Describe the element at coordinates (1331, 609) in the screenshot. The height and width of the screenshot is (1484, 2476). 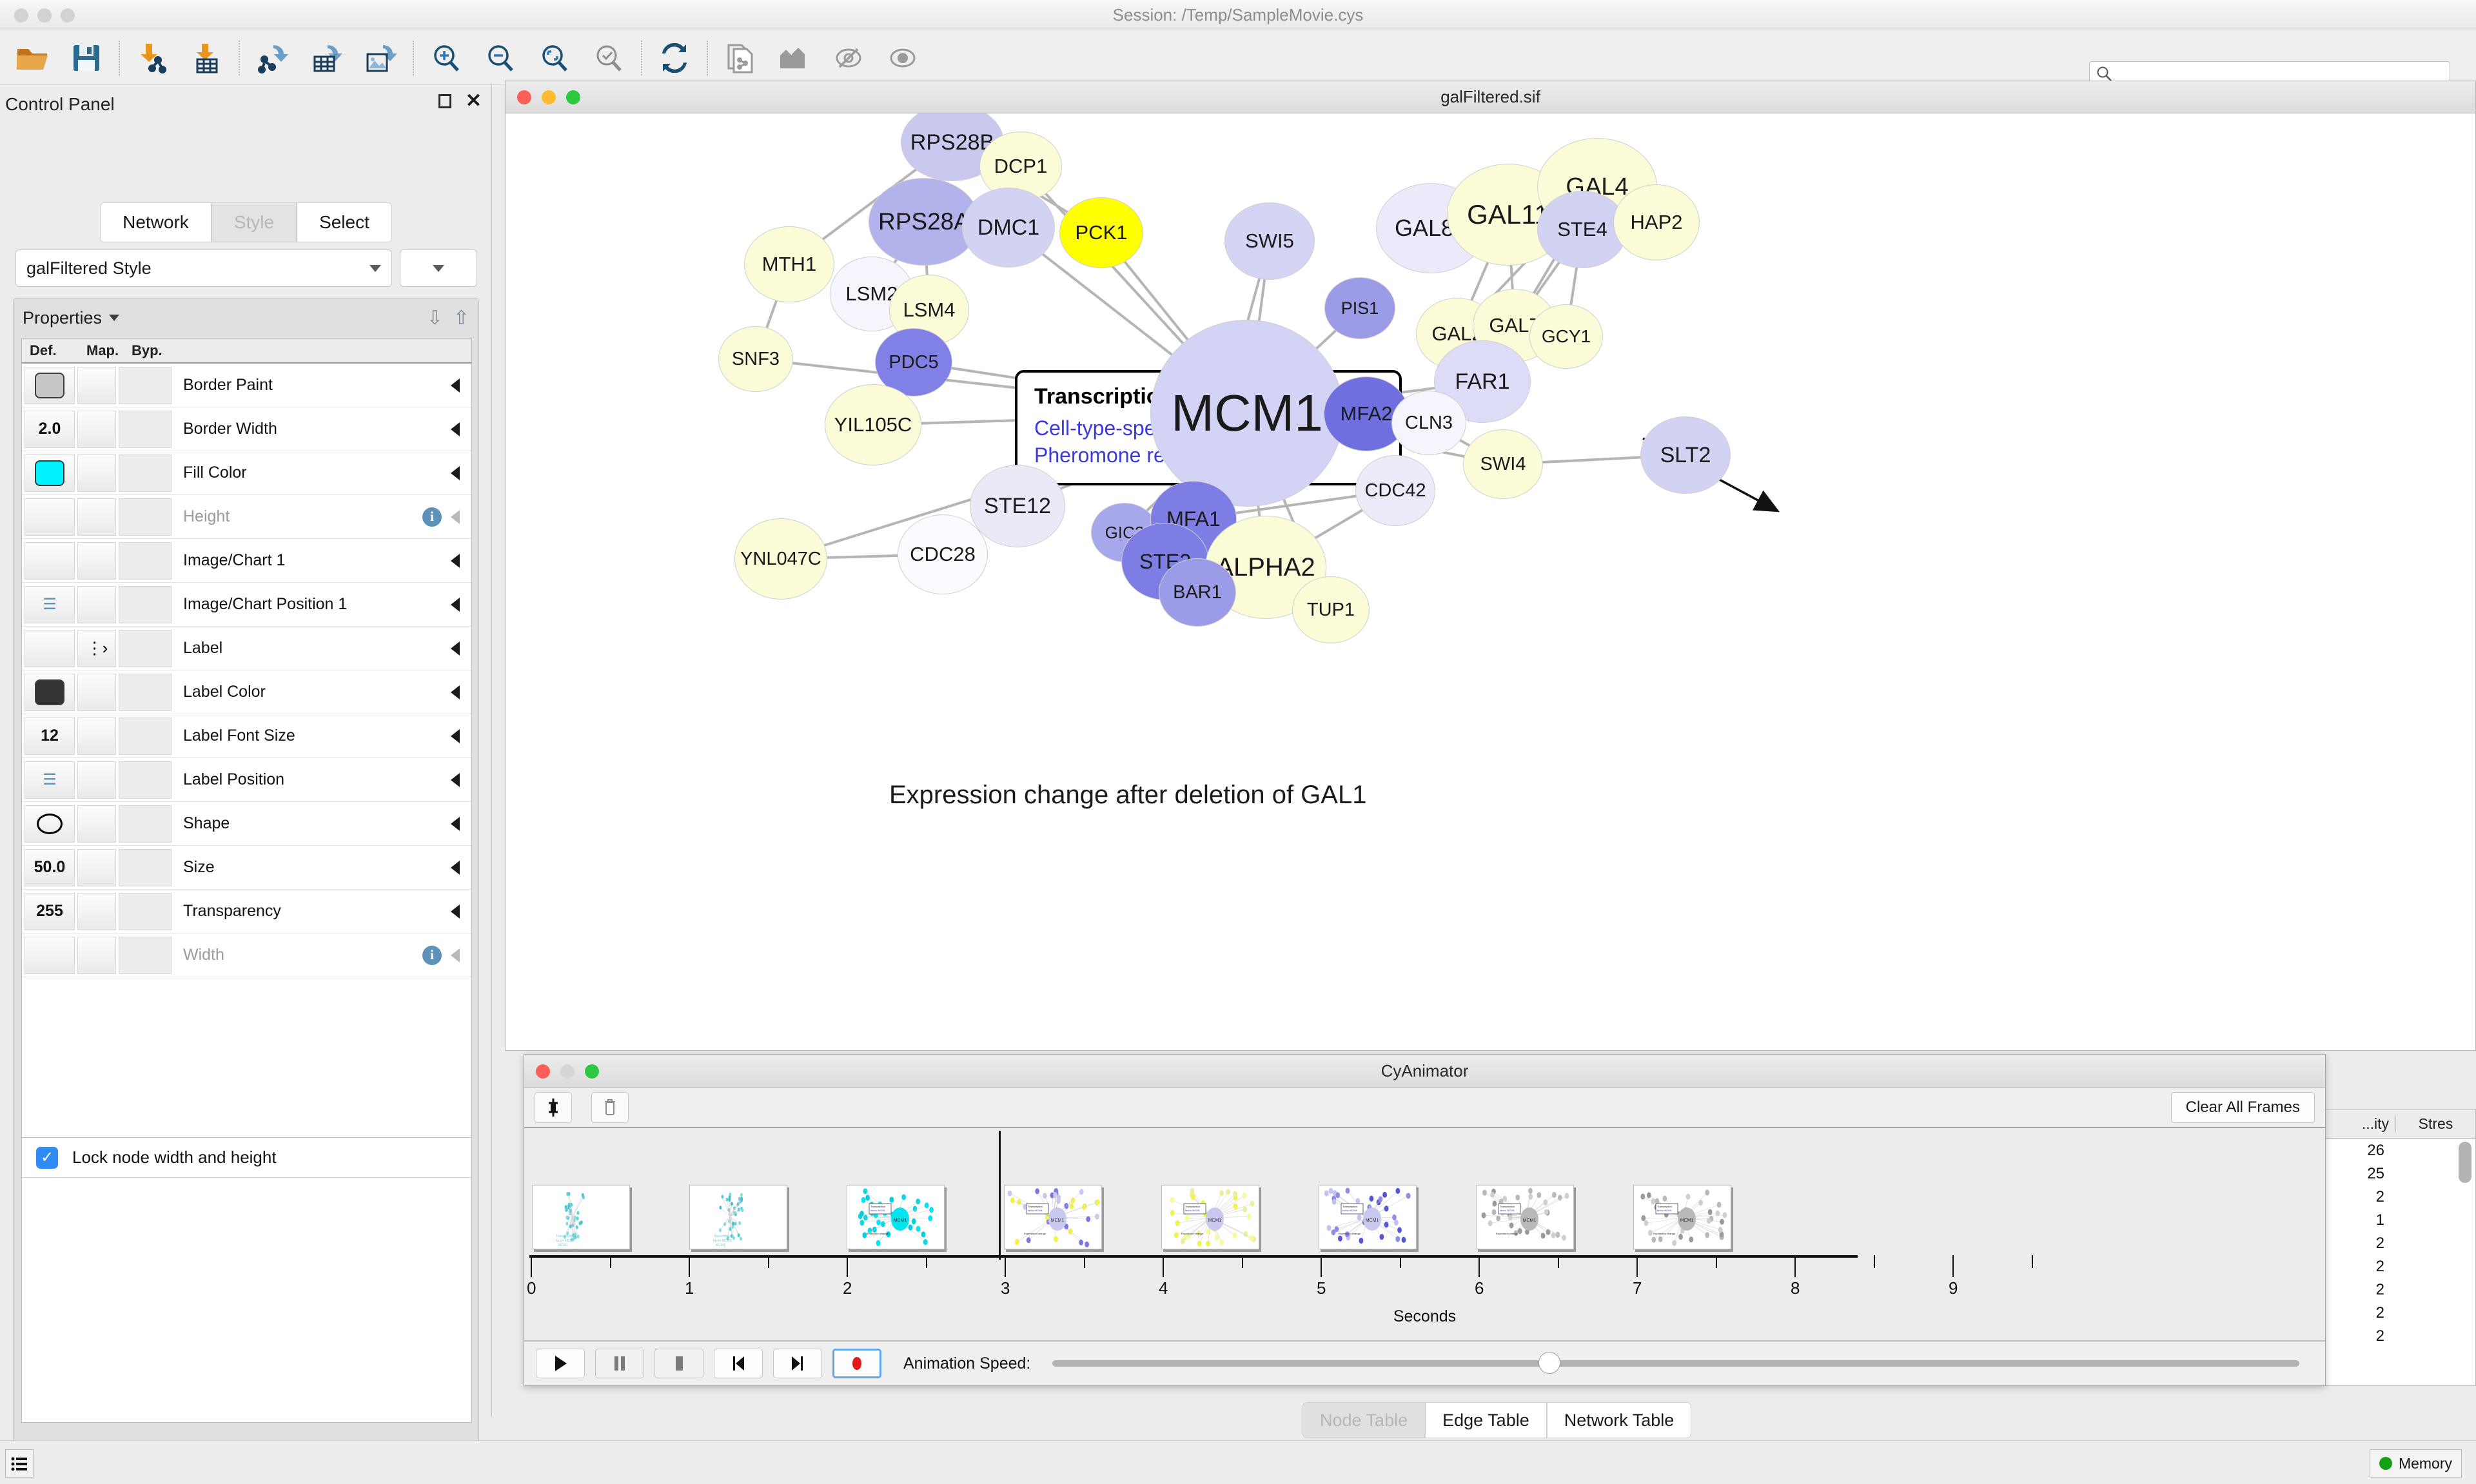
I see `network-node: TUP1` at that location.